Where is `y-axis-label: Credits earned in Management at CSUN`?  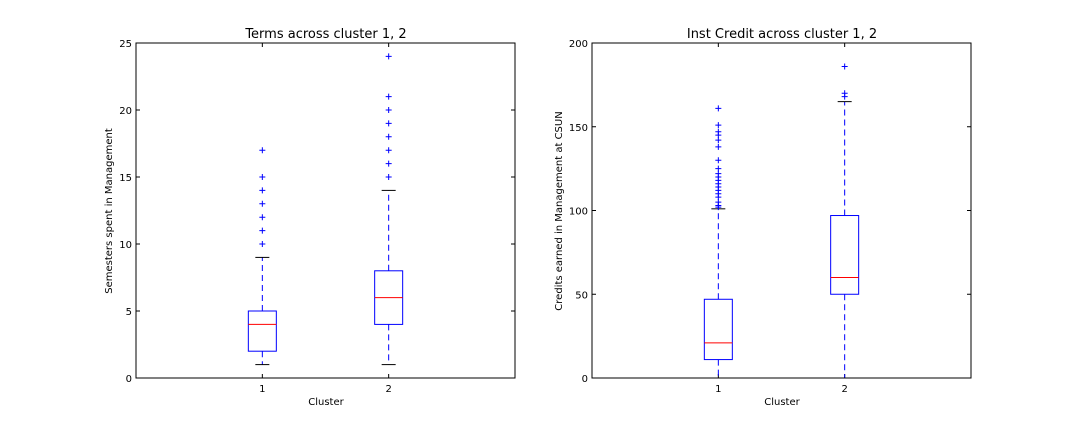 y-axis-label: Credits earned in Management at CSUN is located at coordinates (559, 210).